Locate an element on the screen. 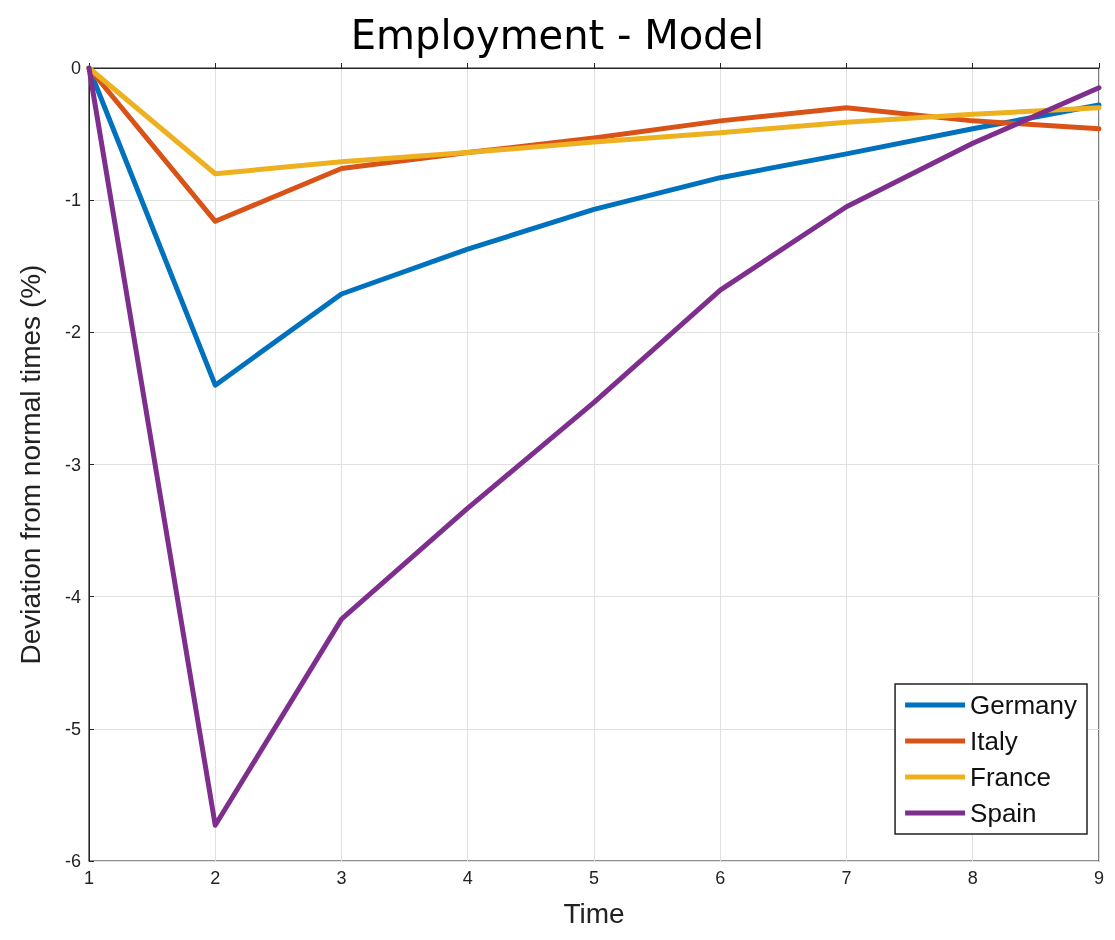 This screenshot has width=1115, height=940. x-tick-label: 1 is located at coordinates (89, 878).